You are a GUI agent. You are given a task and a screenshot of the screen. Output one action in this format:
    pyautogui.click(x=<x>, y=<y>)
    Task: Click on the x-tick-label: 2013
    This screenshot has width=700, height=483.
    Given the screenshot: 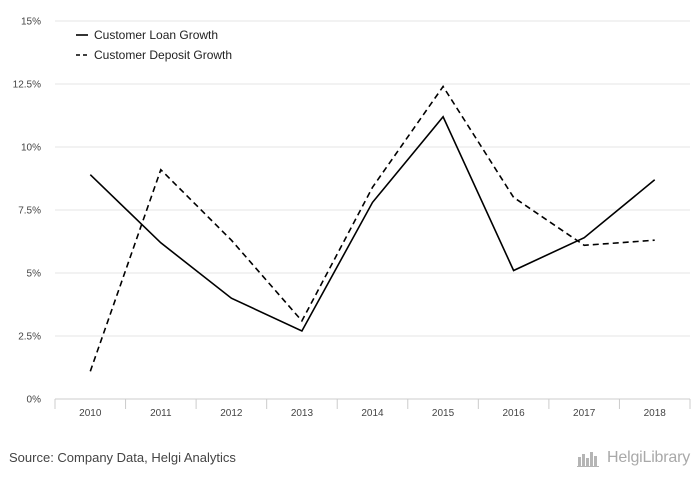 What is the action you would take?
    pyautogui.click(x=302, y=413)
    